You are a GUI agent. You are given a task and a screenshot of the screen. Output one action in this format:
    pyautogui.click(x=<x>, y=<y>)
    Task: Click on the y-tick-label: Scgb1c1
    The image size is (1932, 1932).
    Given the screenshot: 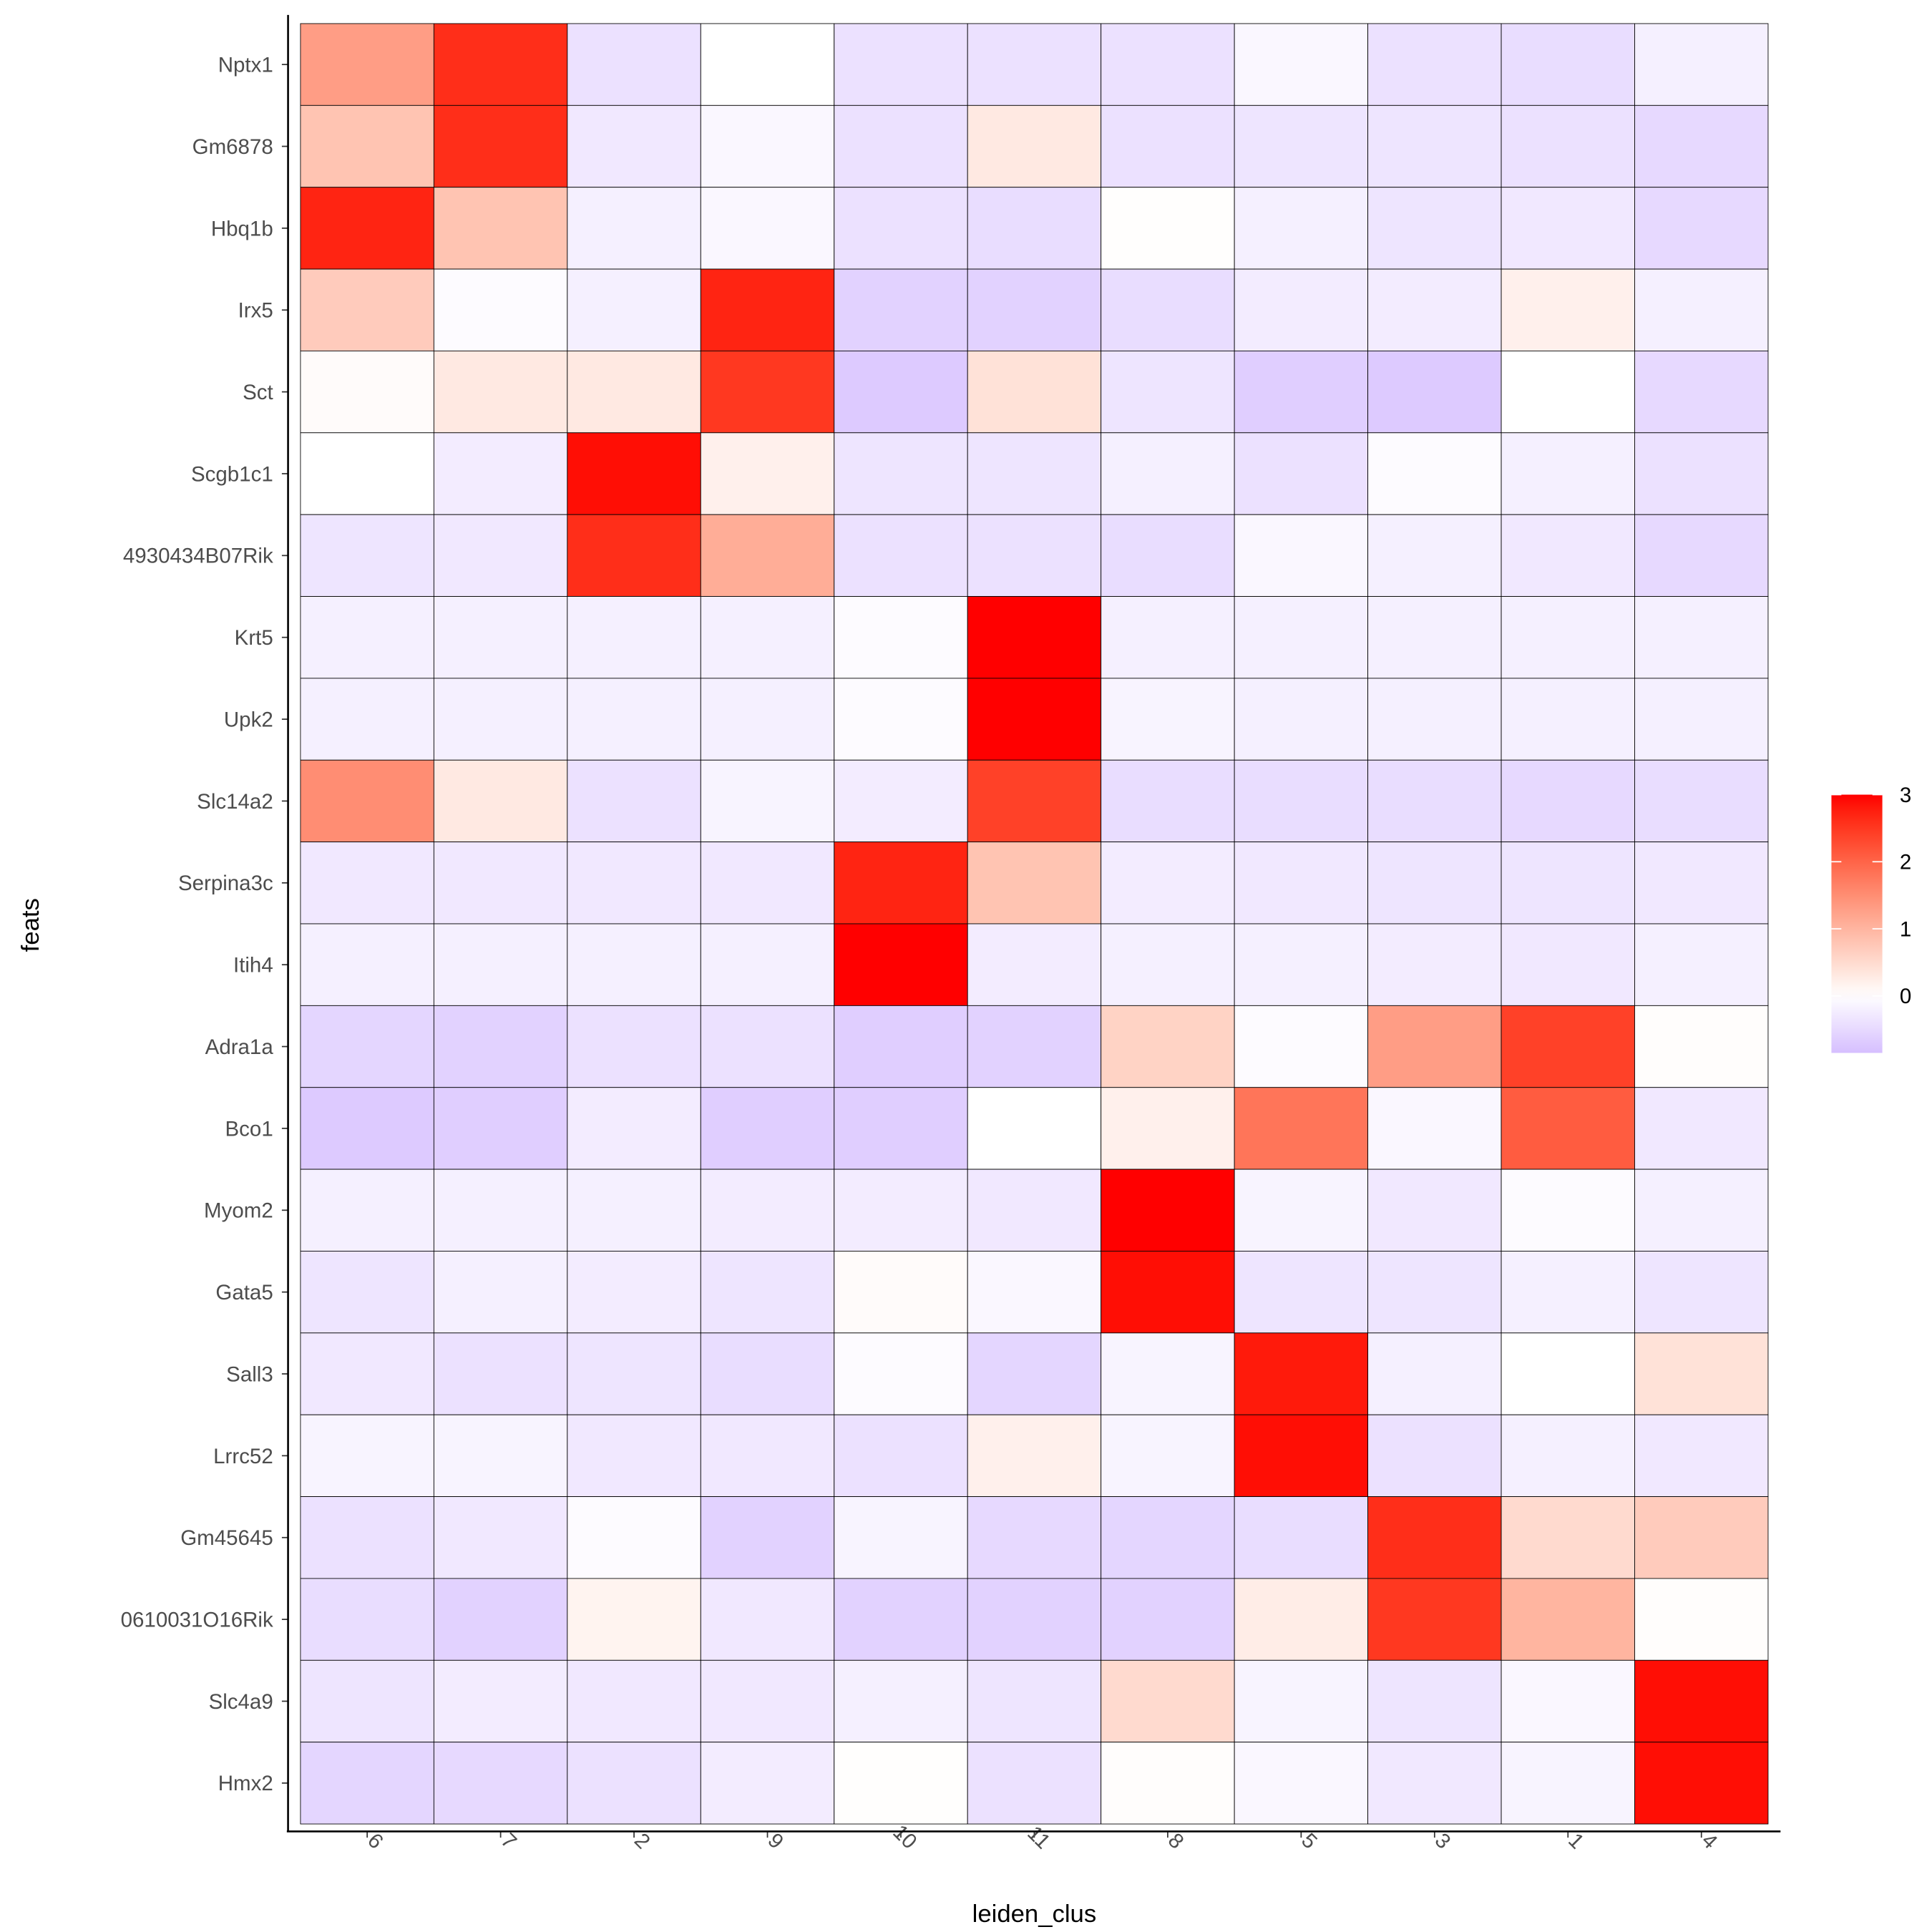 What is the action you would take?
    pyautogui.click(x=232, y=474)
    